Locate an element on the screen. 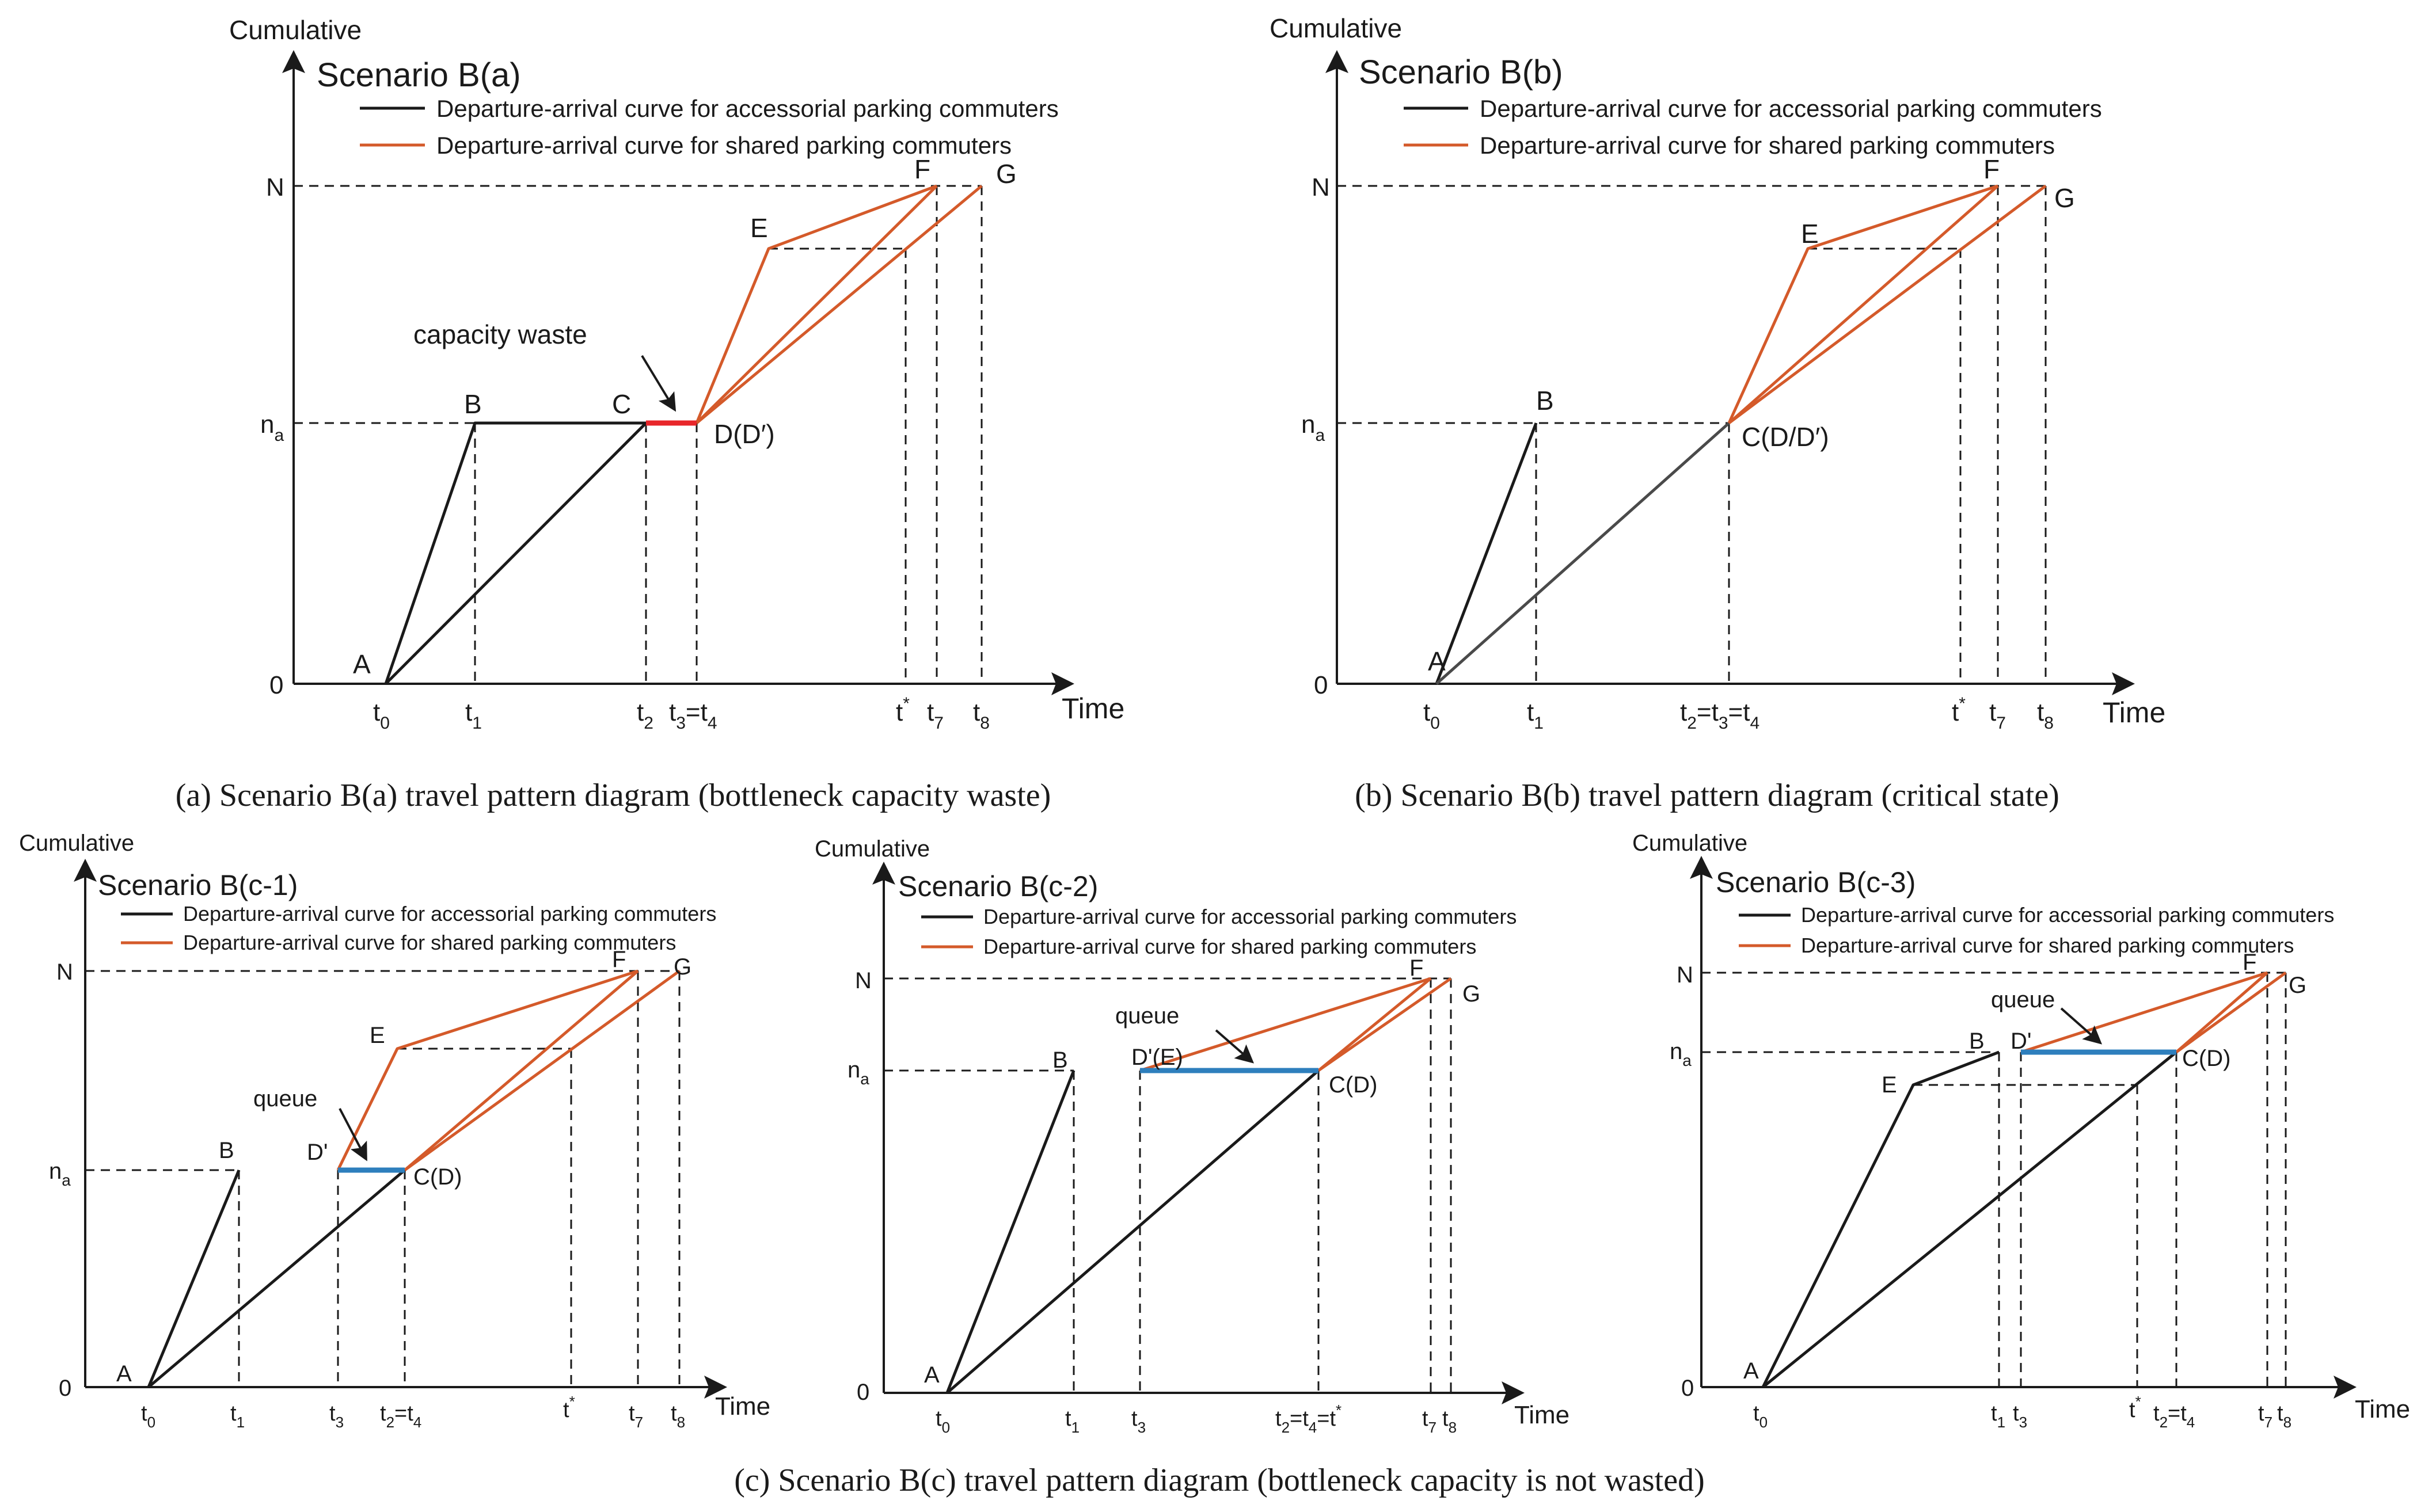 This screenshot has width=2417, height=1512. scenario-title: Scenario B(a) is located at coordinates (419, 75).